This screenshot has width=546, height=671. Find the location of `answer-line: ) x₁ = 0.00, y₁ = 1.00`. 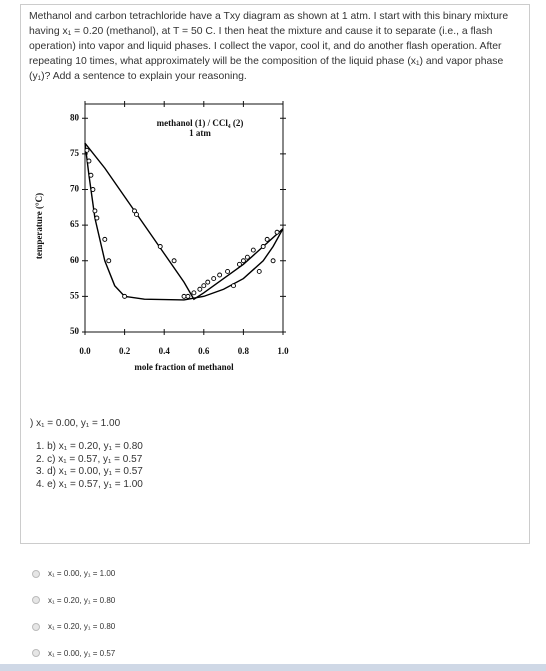

answer-line: ) x₁ = 0.00, y₁ = 1.00 is located at coordinates (75, 423).